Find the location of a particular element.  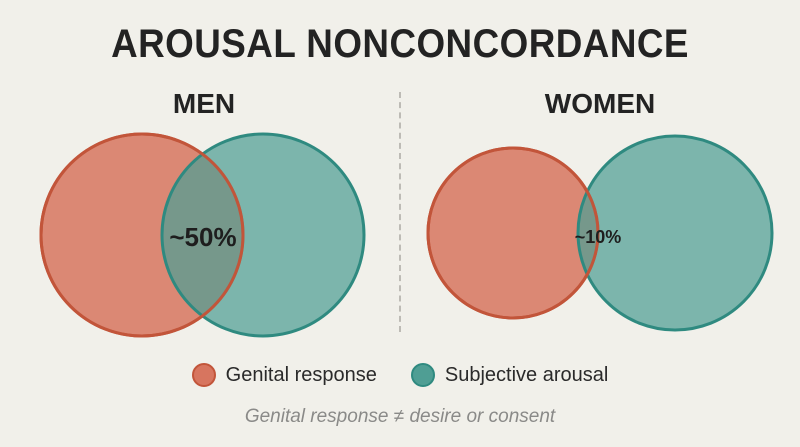

legend-item-subjective: Subjective arousal is located at coordinates (509, 375).